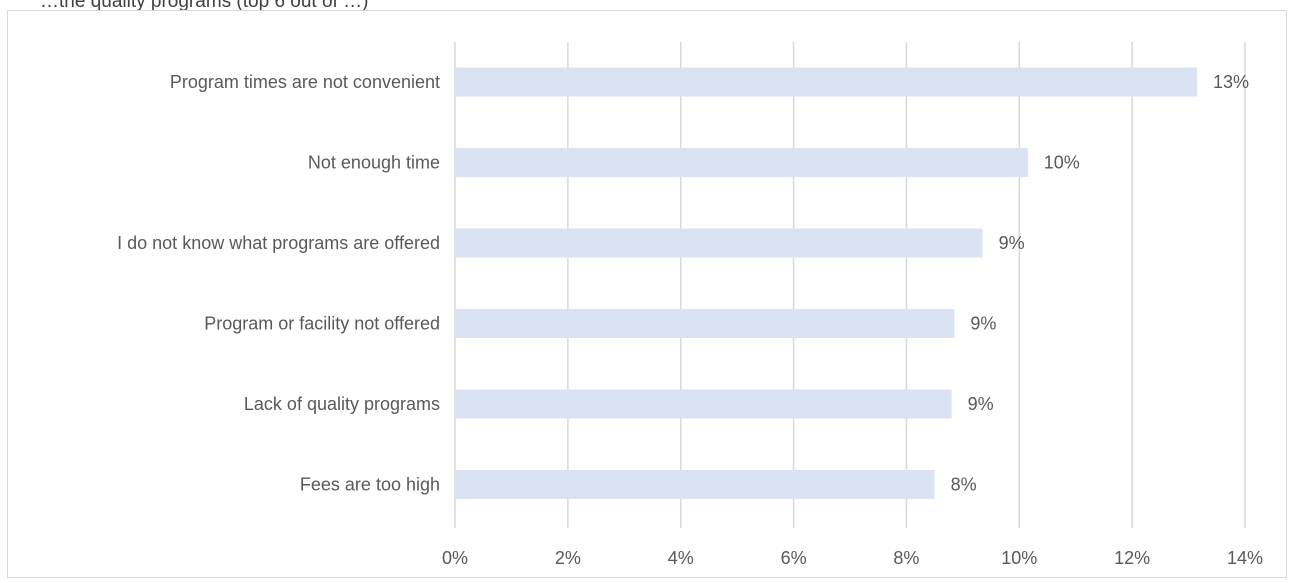 This screenshot has width=1295, height=583. I want to click on category-label: Program or facility not offered, so click(322, 324).